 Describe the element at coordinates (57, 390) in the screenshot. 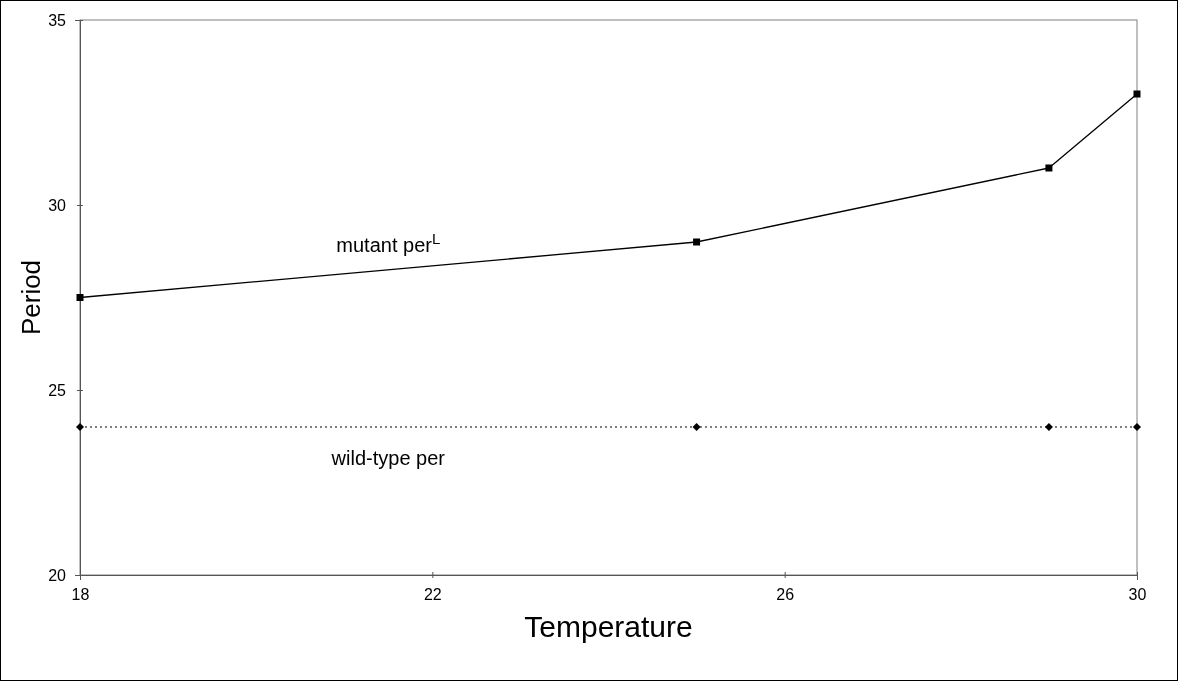

I see `y-tick-label: 25` at that location.